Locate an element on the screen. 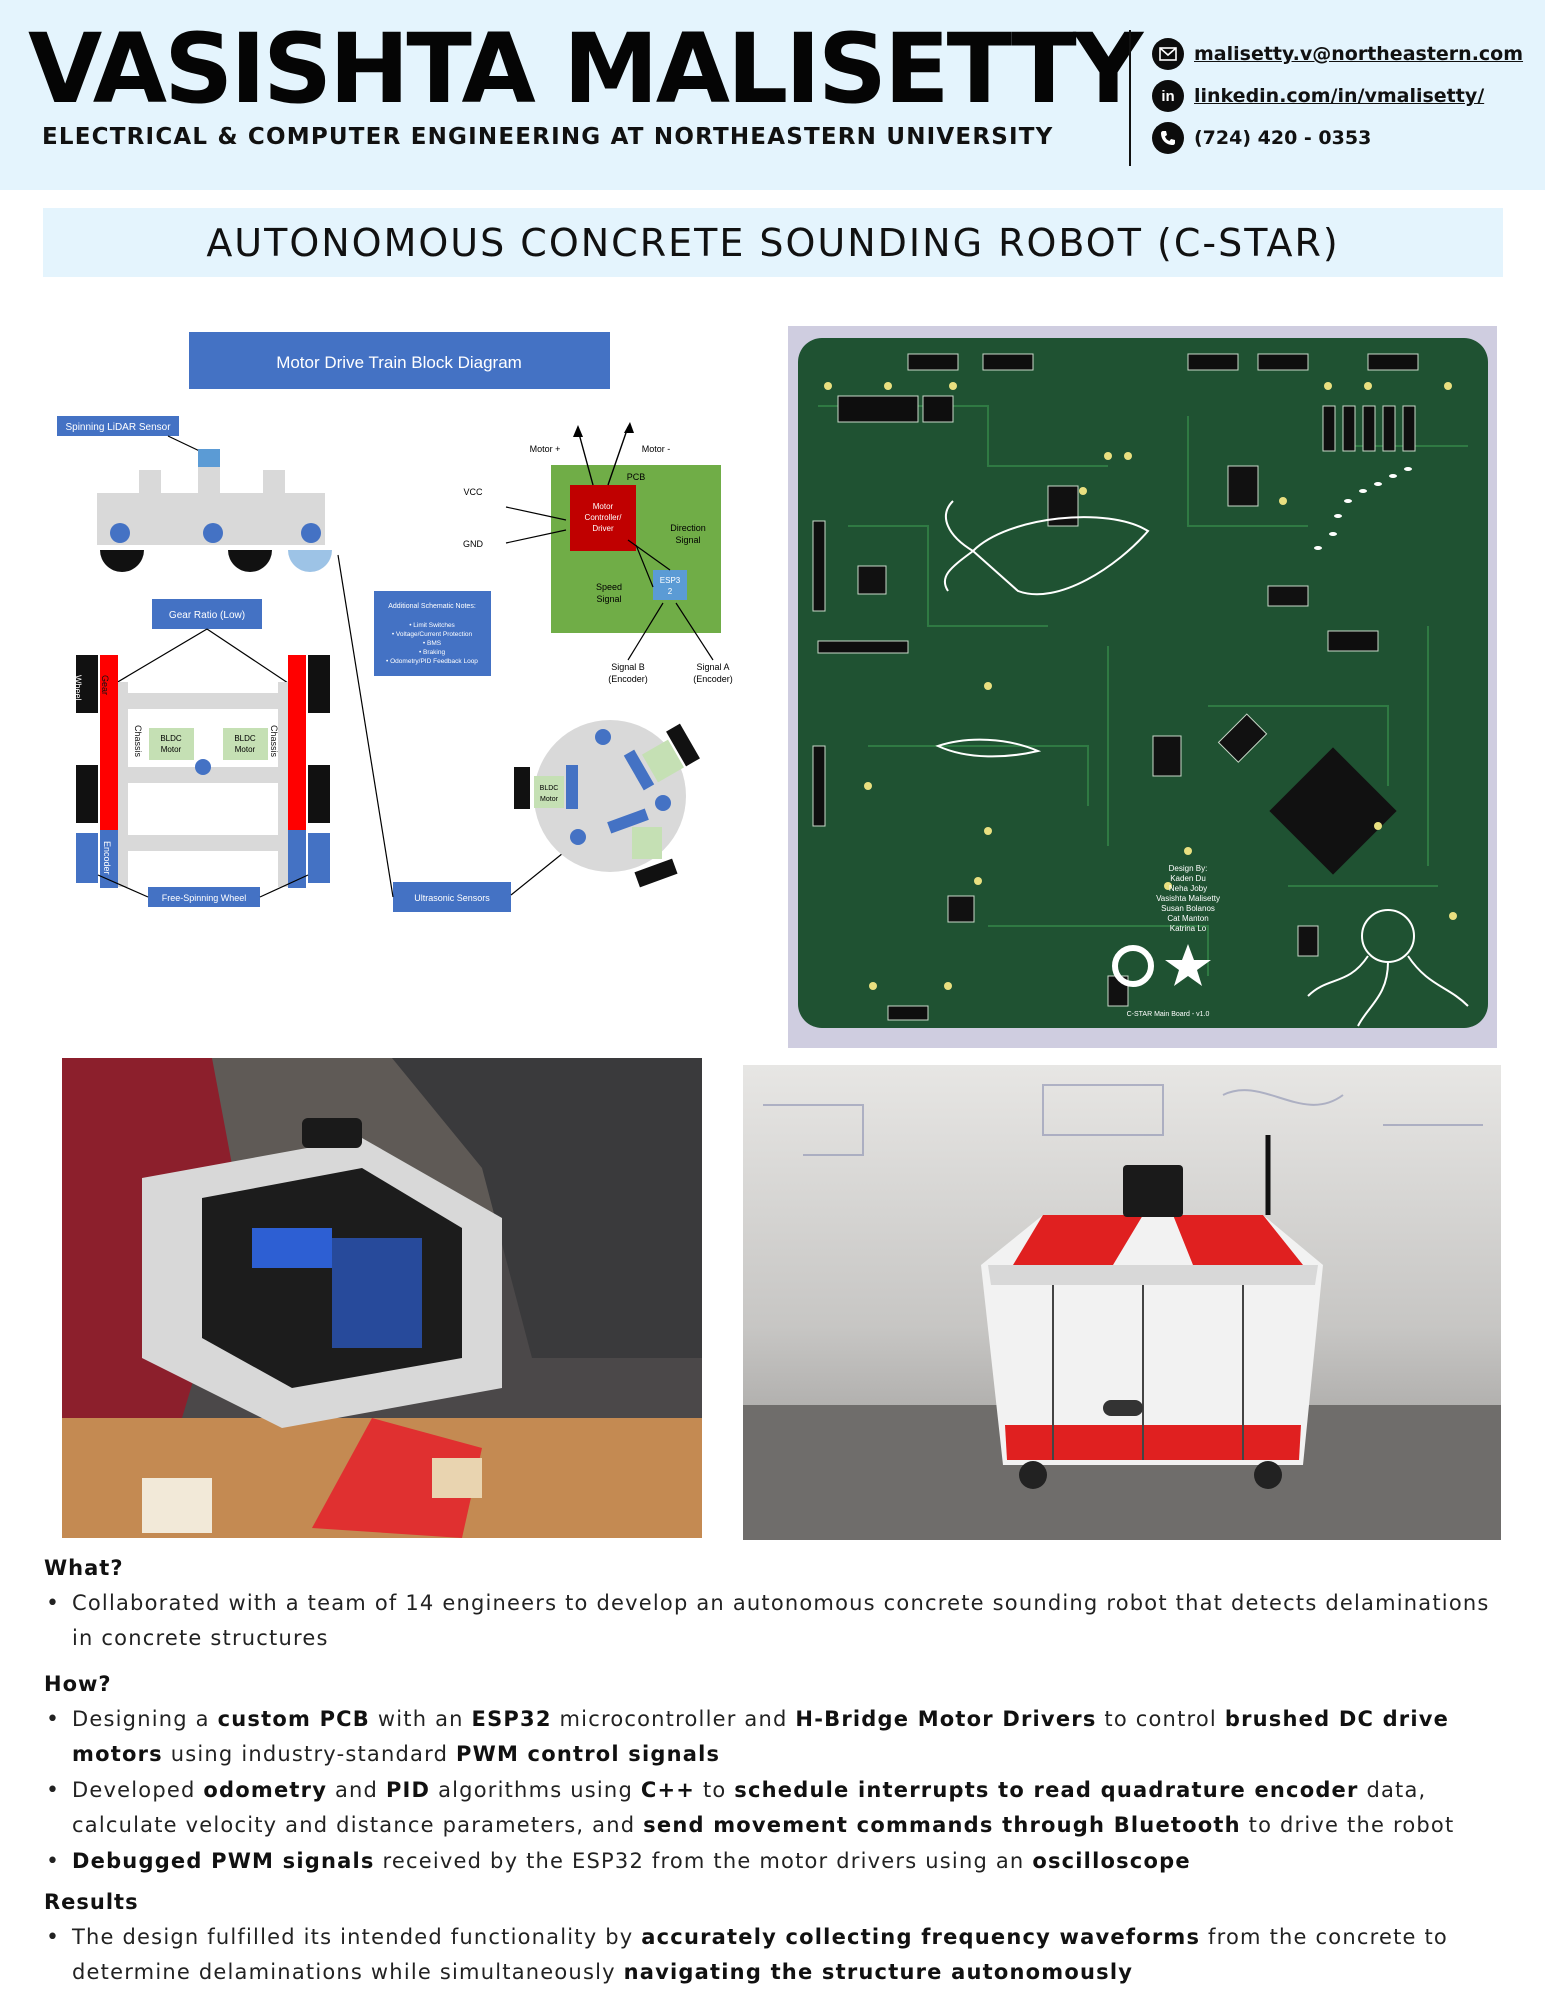  driver-l2: Controller/ is located at coordinates (604, 517).